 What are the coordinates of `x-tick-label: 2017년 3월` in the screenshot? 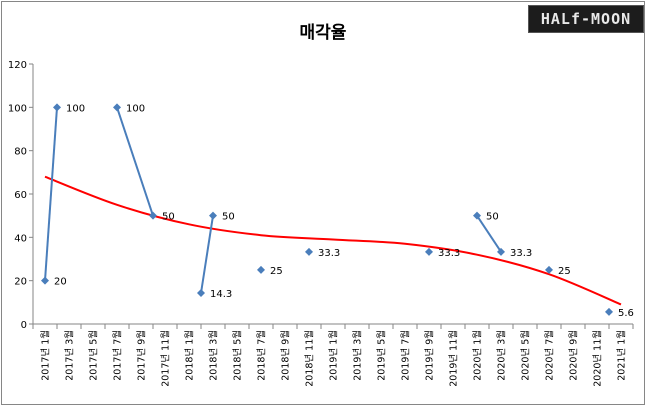 It's located at (70, 355).